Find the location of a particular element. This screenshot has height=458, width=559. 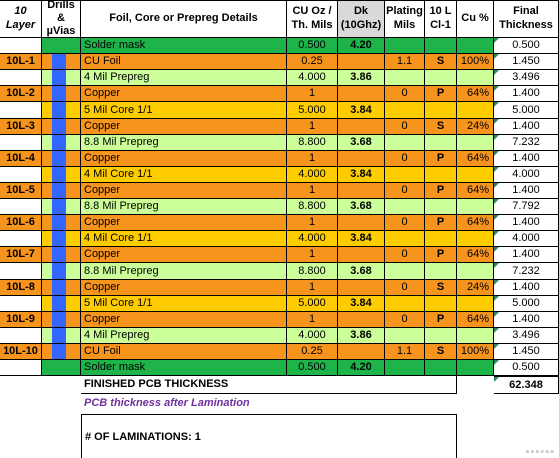

dk-value: 4.20 is located at coordinates (361, 368).